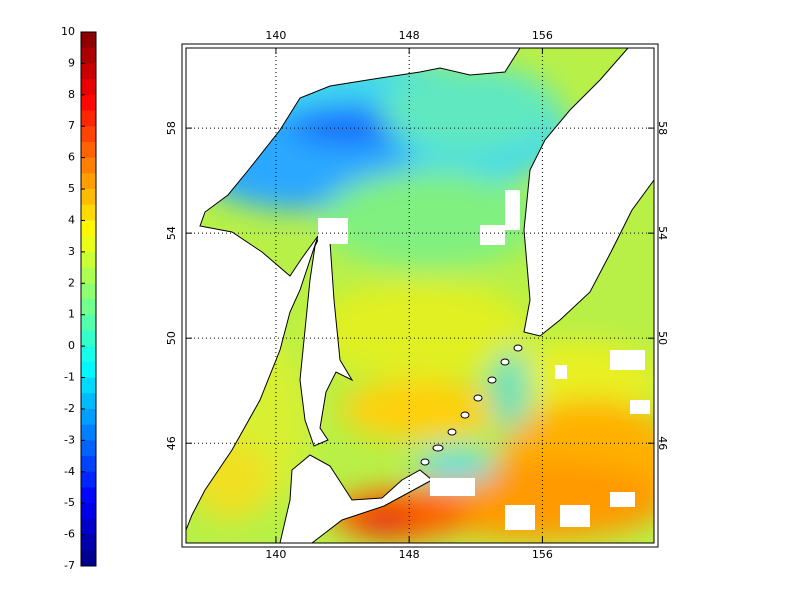 This screenshot has width=800, height=600. What do you see at coordinates (662, 338) in the screenshot?
I see `lat-label-right: 50` at bounding box center [662, 338].